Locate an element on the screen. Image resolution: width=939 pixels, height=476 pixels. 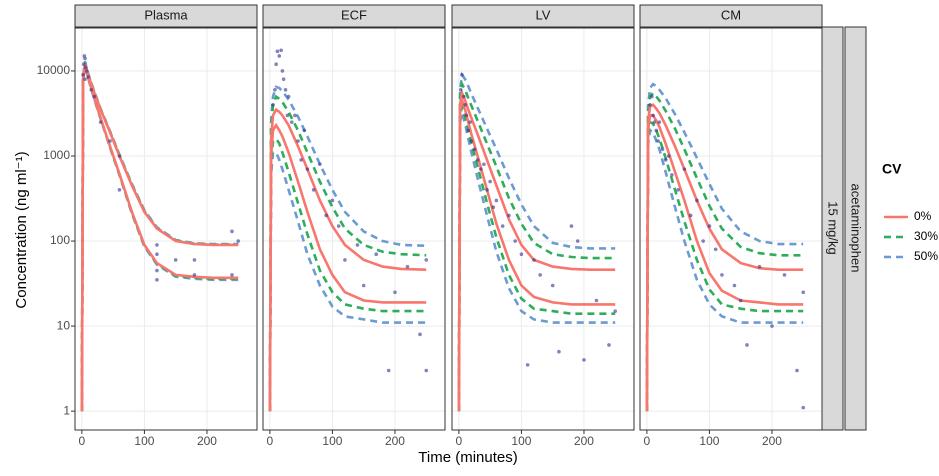
panel-title: LV is located at coordinates (543, 14).